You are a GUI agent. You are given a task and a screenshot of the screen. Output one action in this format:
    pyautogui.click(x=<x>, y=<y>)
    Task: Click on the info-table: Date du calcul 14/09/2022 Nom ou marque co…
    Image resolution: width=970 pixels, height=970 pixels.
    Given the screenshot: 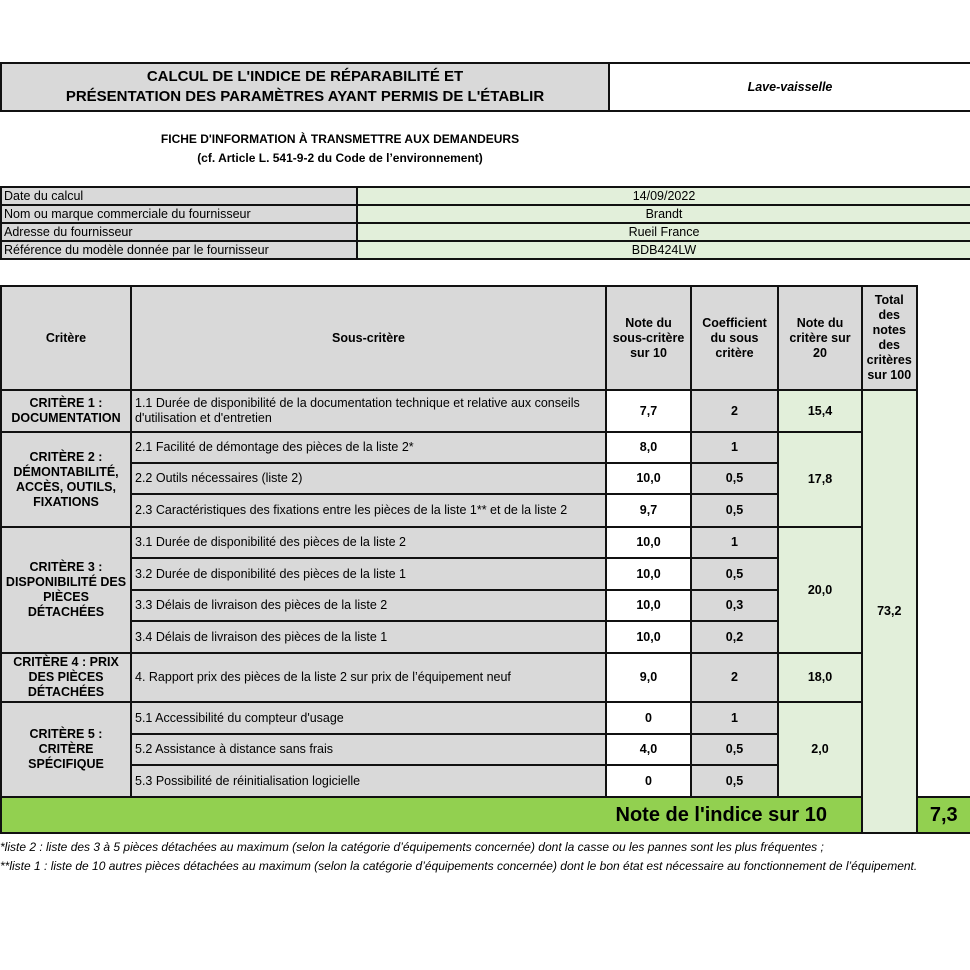 What is the action you would take?
    pyautogui.click(x=485, y=223)
    